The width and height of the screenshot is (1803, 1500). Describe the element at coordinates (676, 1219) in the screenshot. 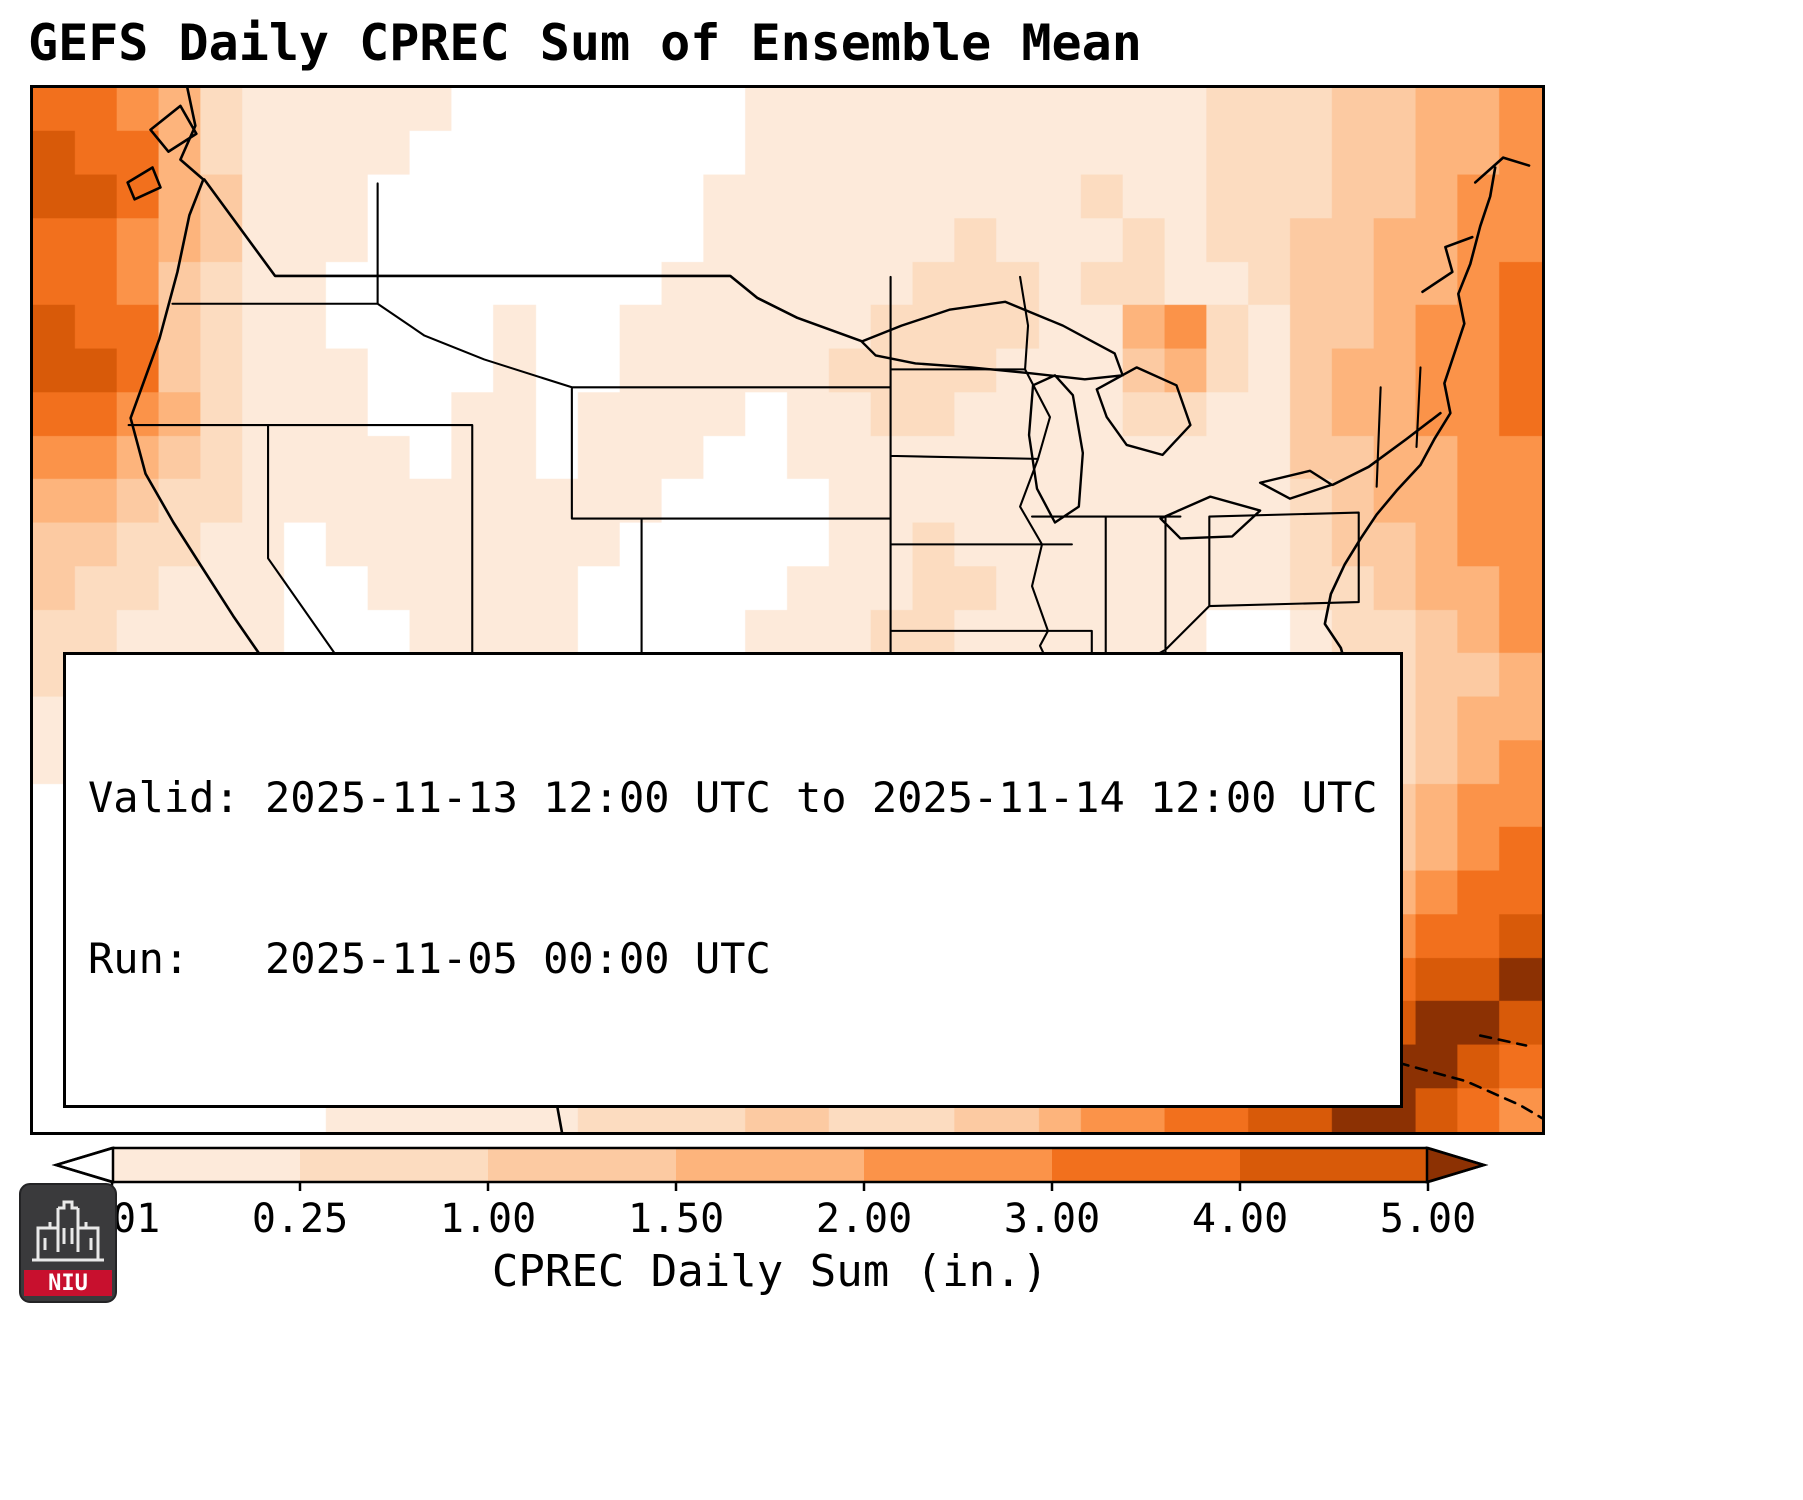

I see `colorbar-tick-label: 1.50` at that location.